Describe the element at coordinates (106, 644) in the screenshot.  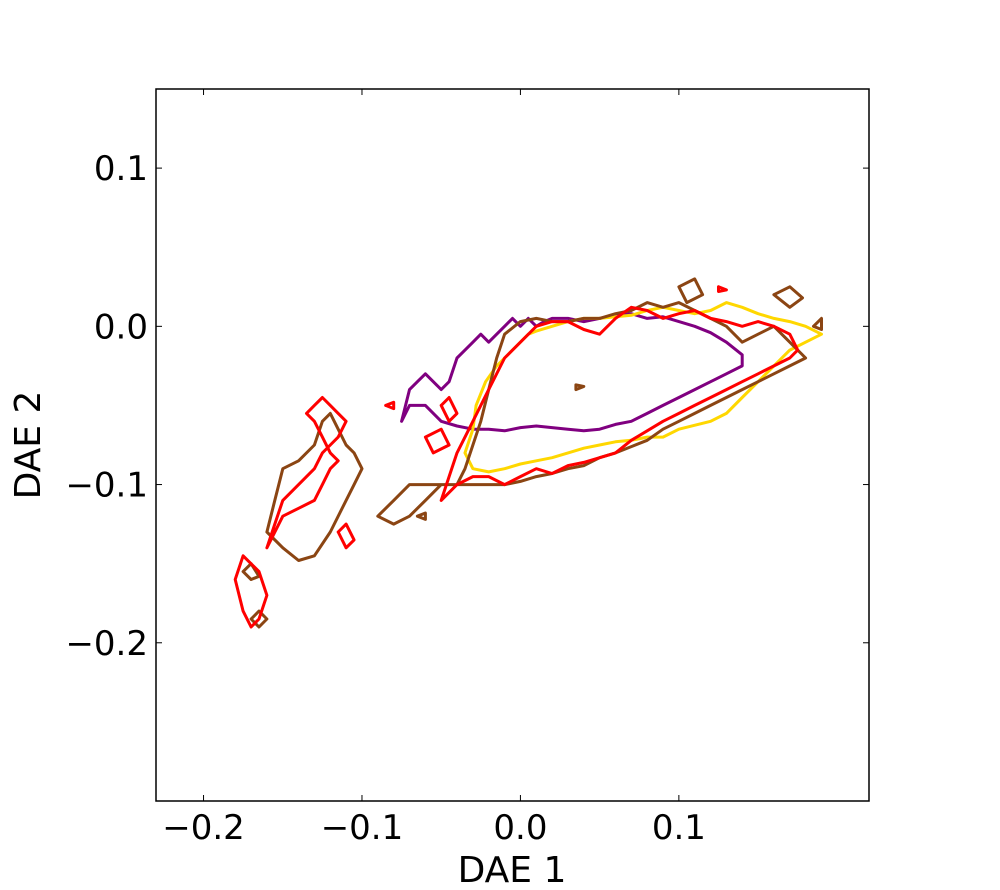
I see `y-tick-label-3: −0.2` at that location.